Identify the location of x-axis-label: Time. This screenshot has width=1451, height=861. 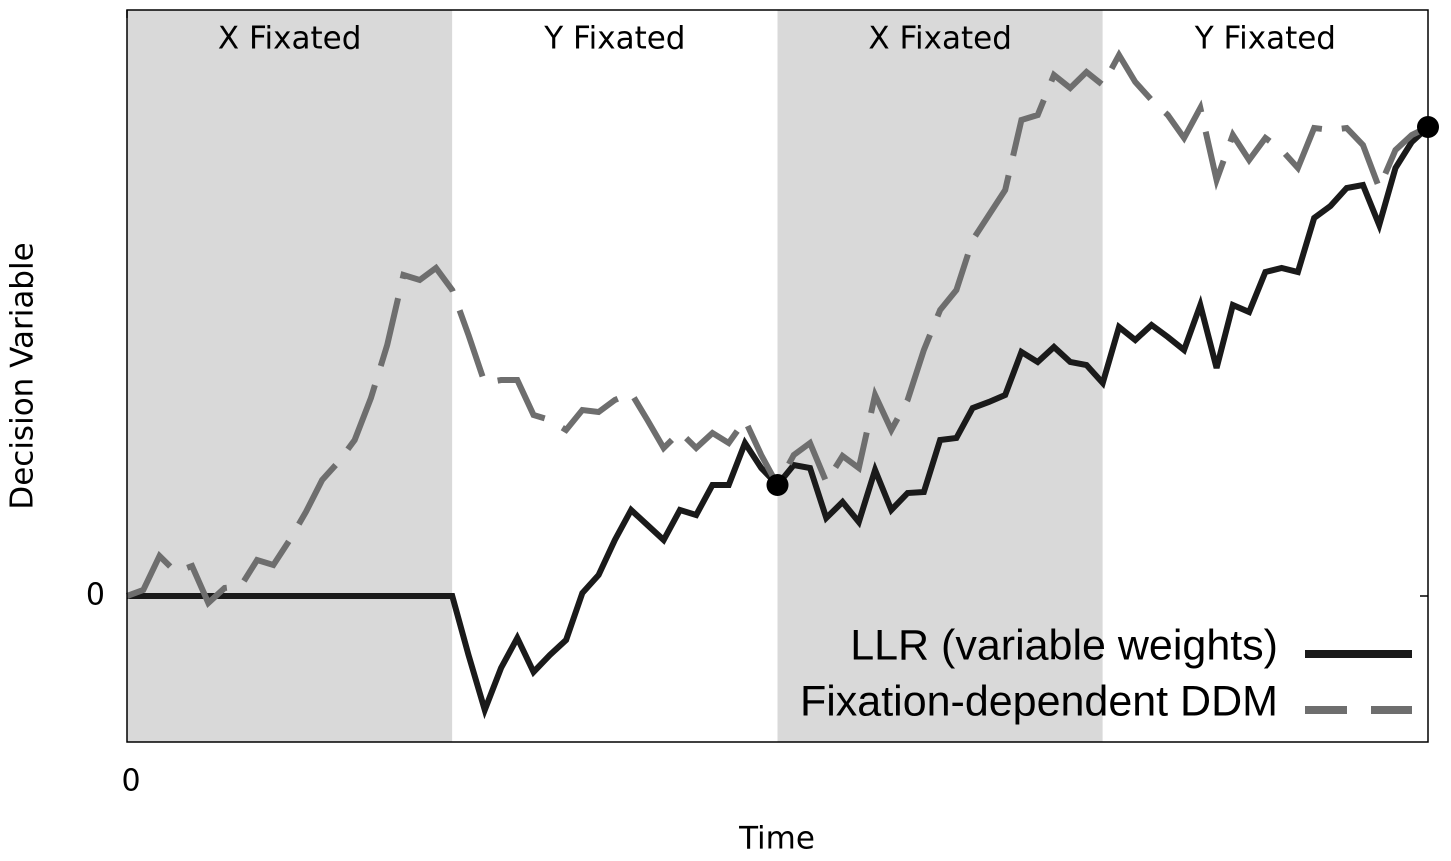
(776, 839).